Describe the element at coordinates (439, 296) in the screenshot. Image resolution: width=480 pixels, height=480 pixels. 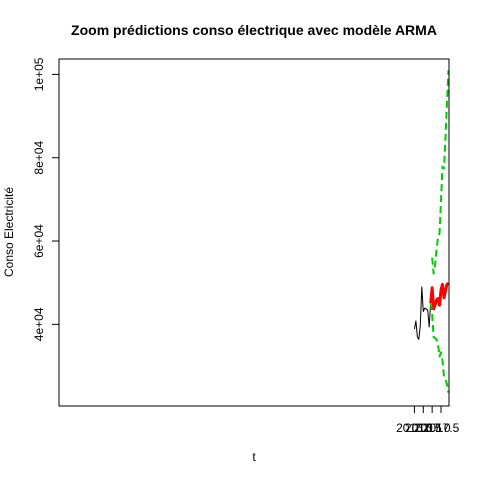
I see `series-line-forecast` at that location.